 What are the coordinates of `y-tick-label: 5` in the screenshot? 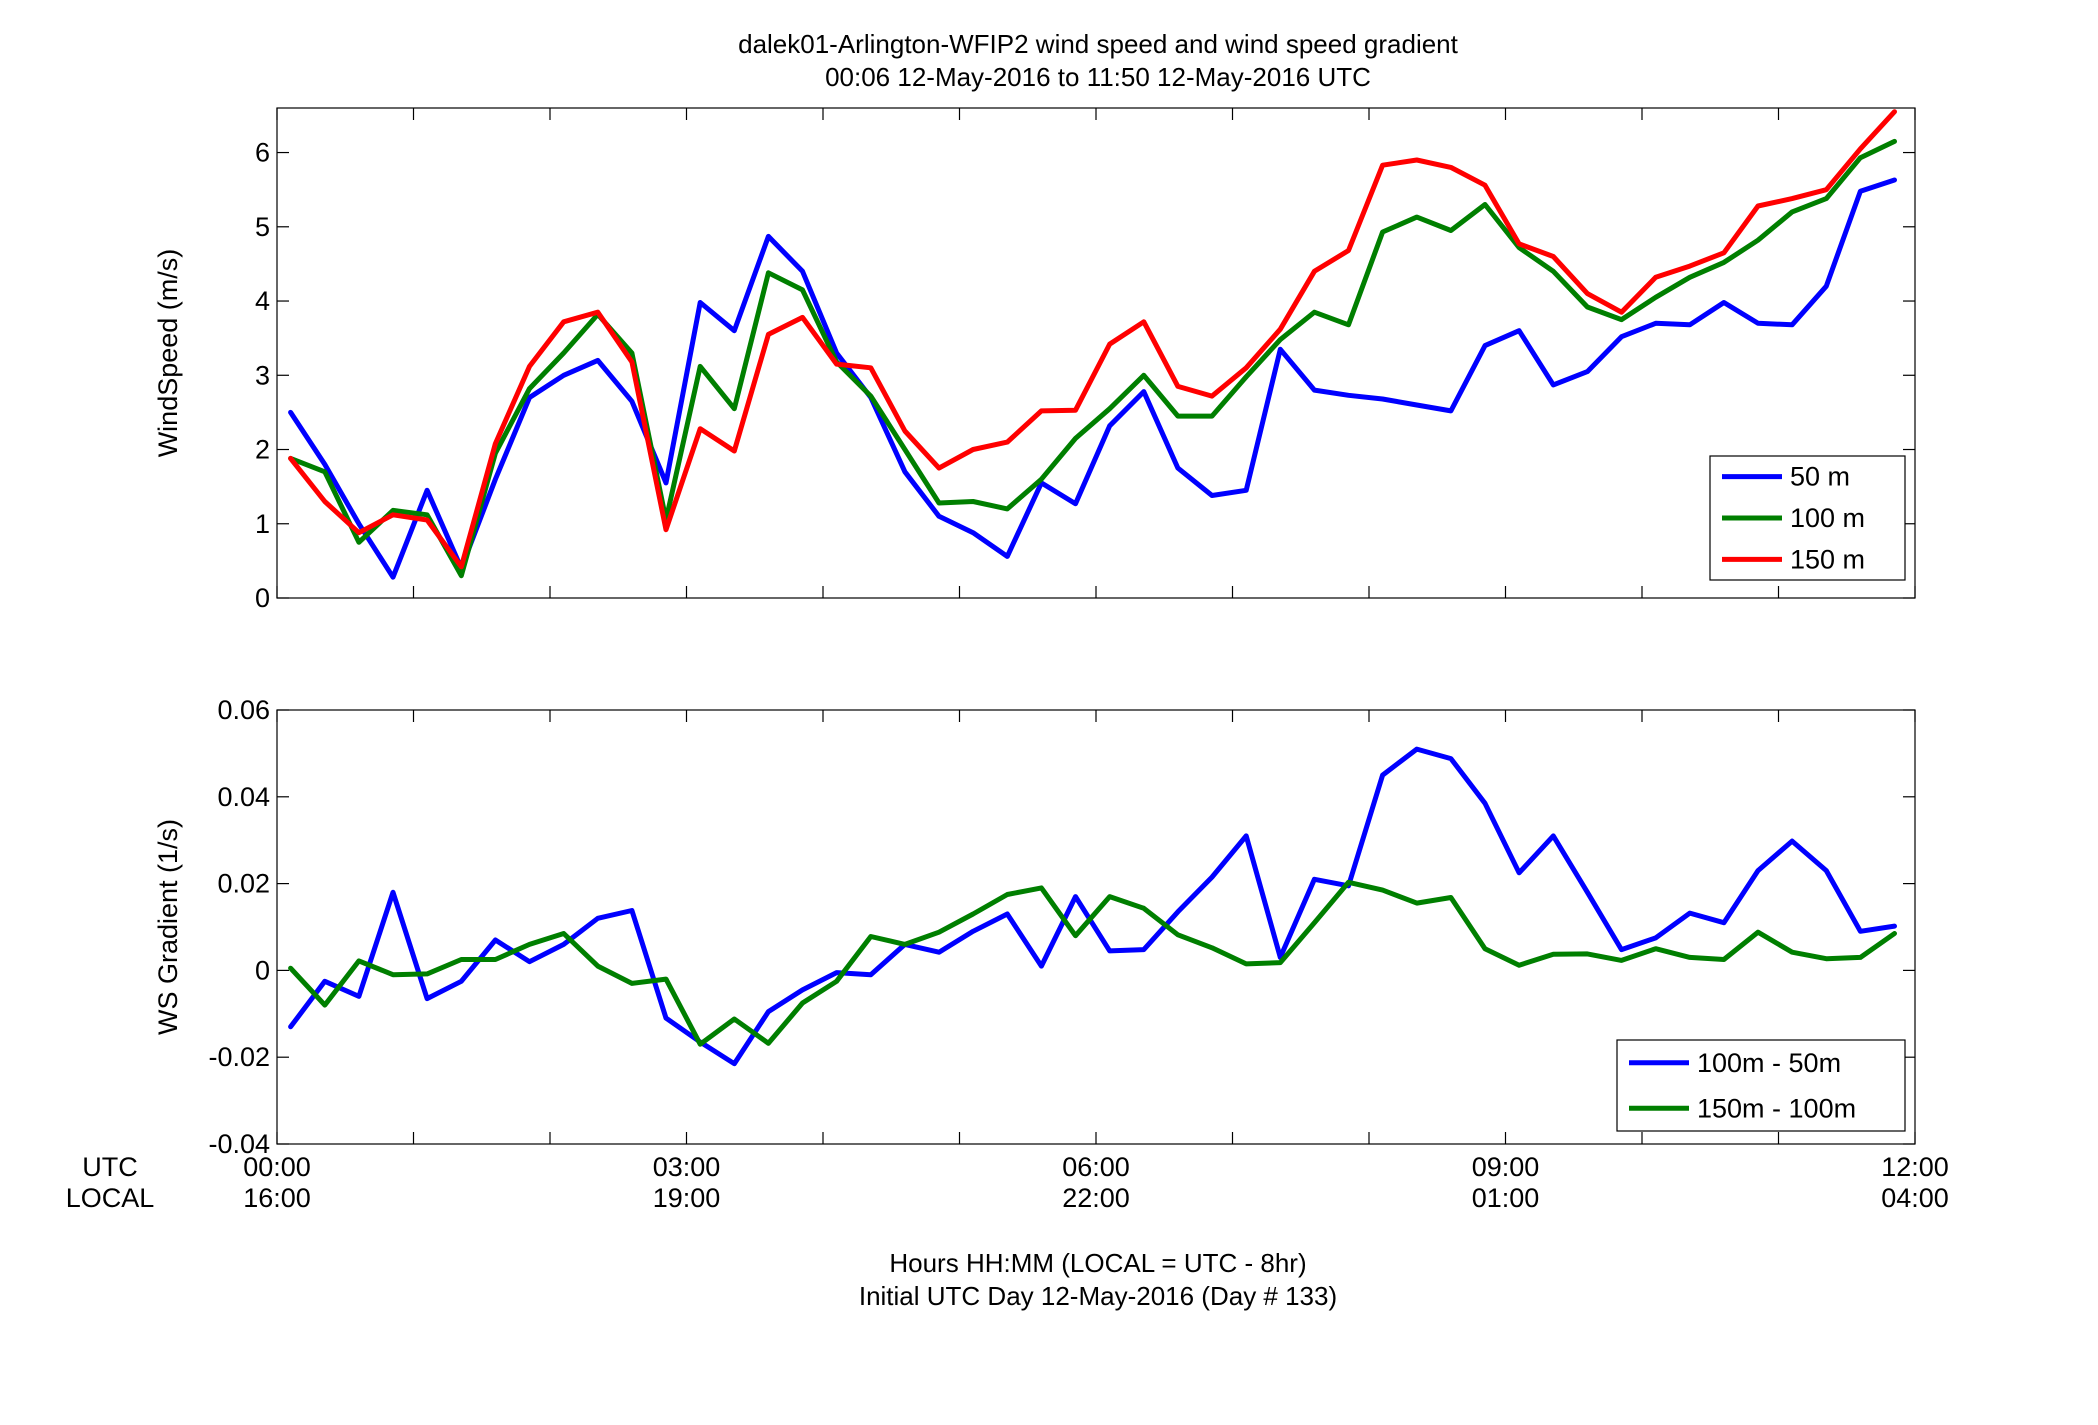 It's located at (262, 227).